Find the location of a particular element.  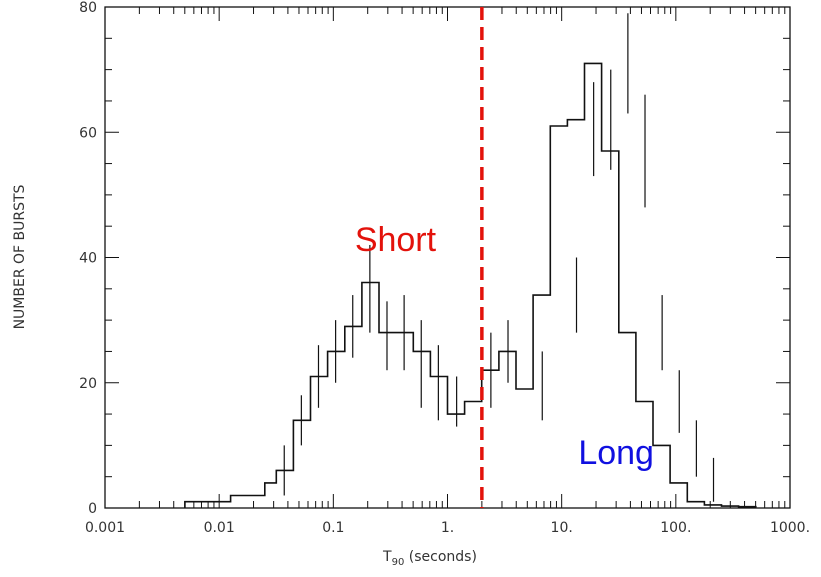

annotation-short: Short is located at coordinates (396, 240).